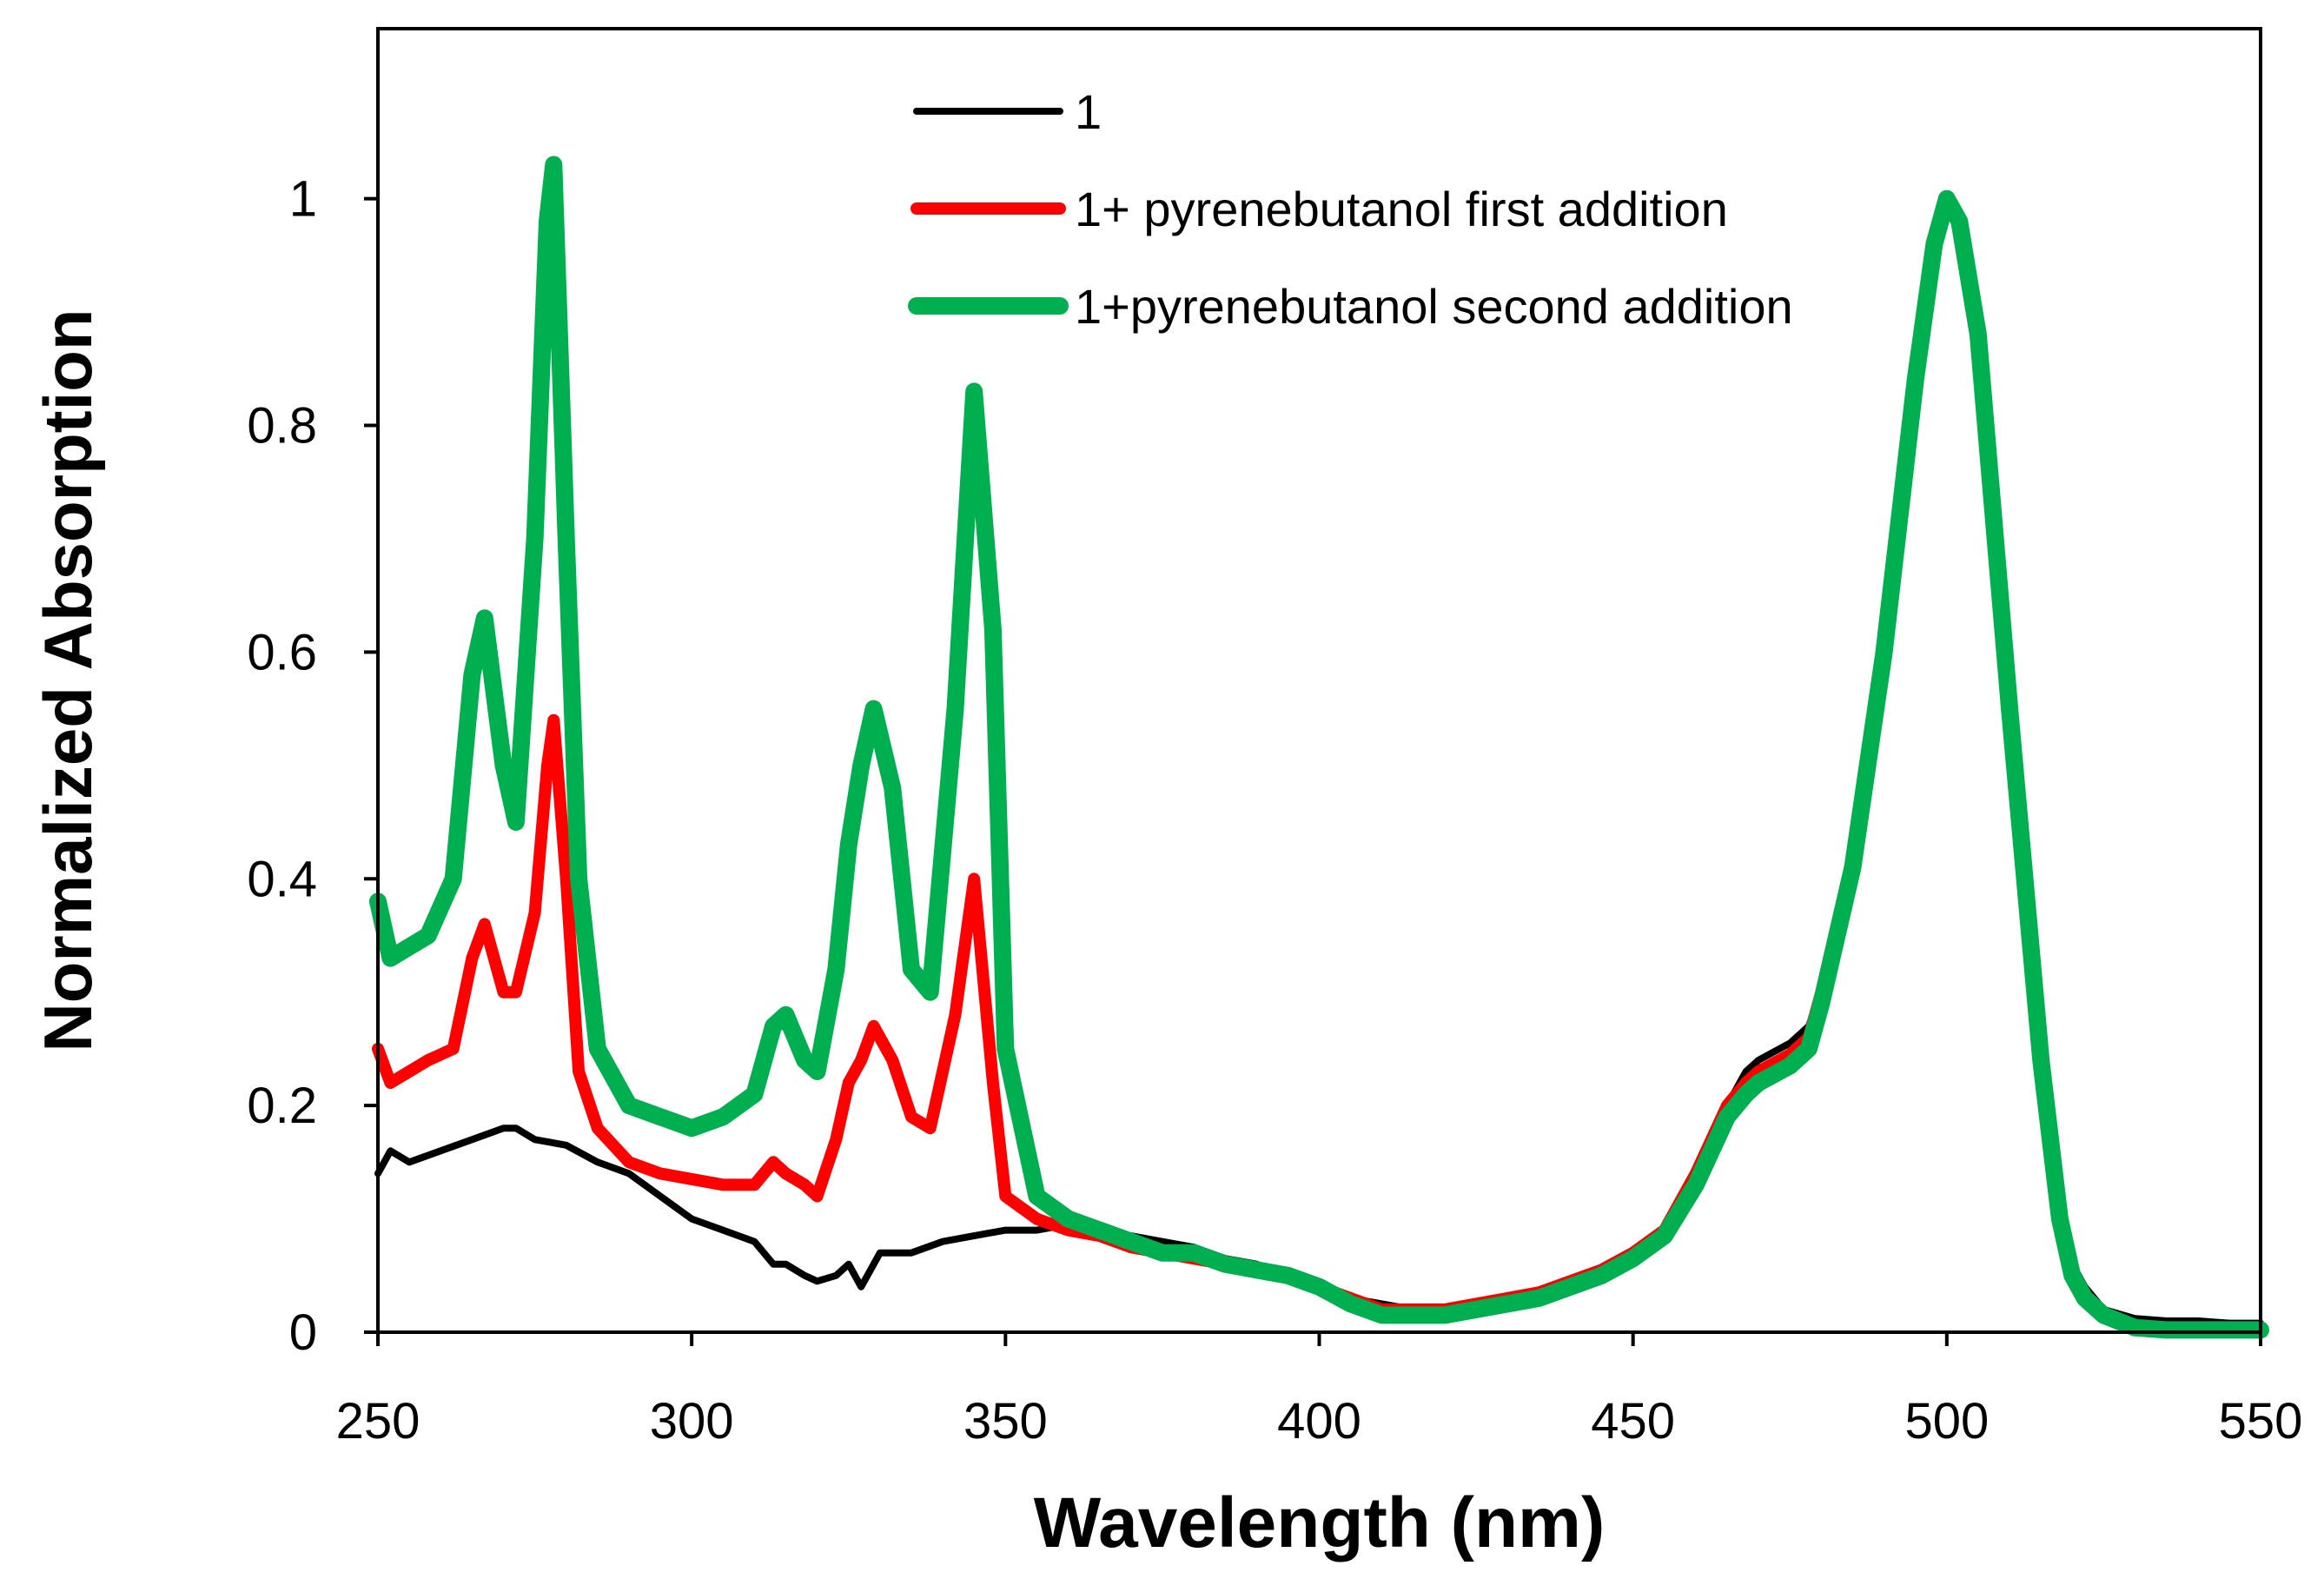 This screenshot has height=1579, width=2324. I want to click on y-tick-label: 0.8, so click(282, 426).